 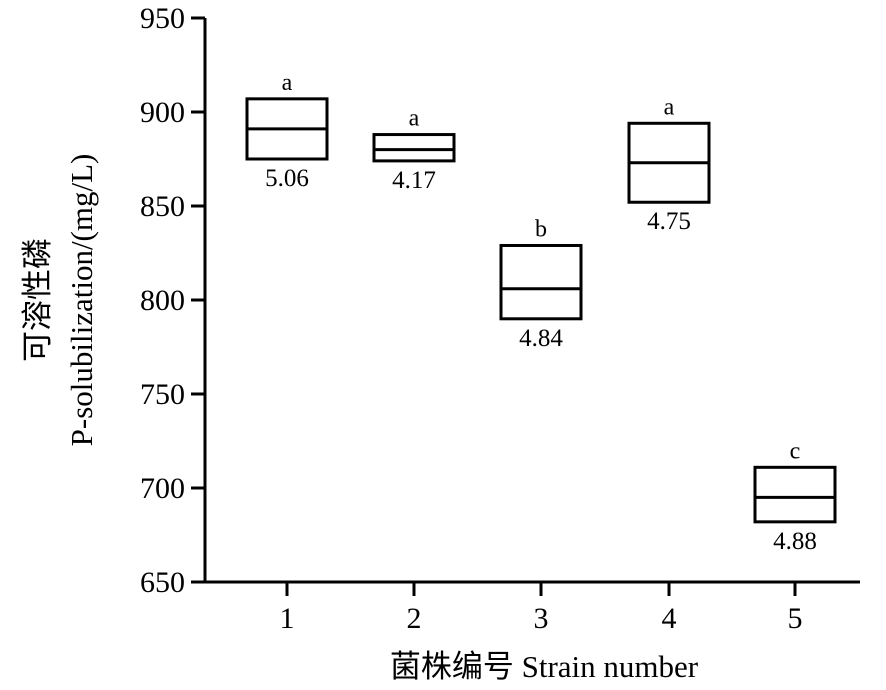 I want to click on box-value-label: 4.88, so click(x=795, y=541).